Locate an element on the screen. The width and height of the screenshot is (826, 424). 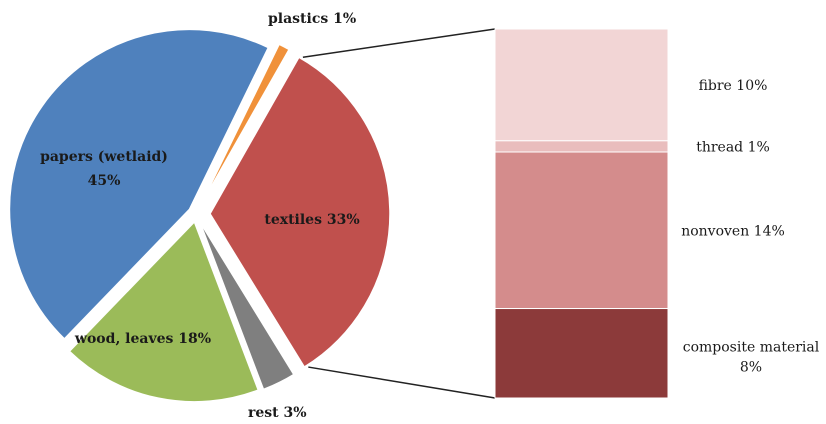
pie-label-plastics-1: plastics 1% is located at coordinates (312, 19).